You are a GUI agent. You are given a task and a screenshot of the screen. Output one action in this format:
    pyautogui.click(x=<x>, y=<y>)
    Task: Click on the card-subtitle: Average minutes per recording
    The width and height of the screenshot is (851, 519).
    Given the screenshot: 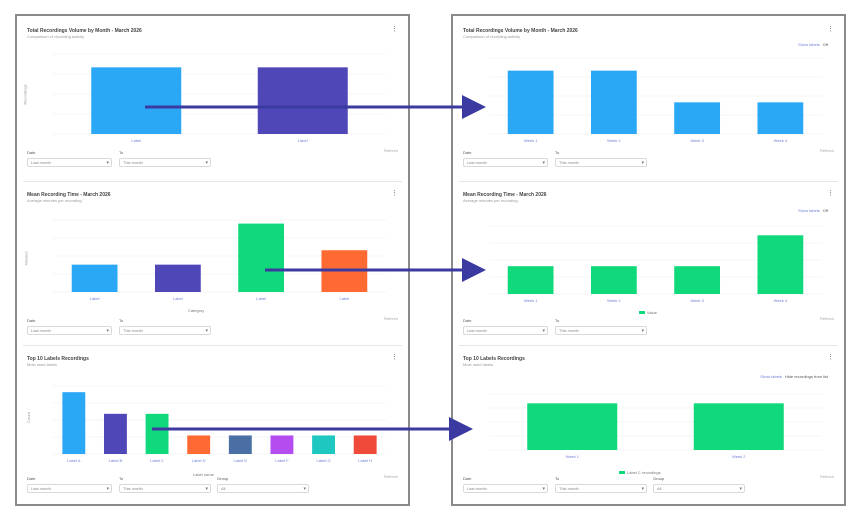 What is the action you would take?
    pyautogui.click(x=54, y=200)
    